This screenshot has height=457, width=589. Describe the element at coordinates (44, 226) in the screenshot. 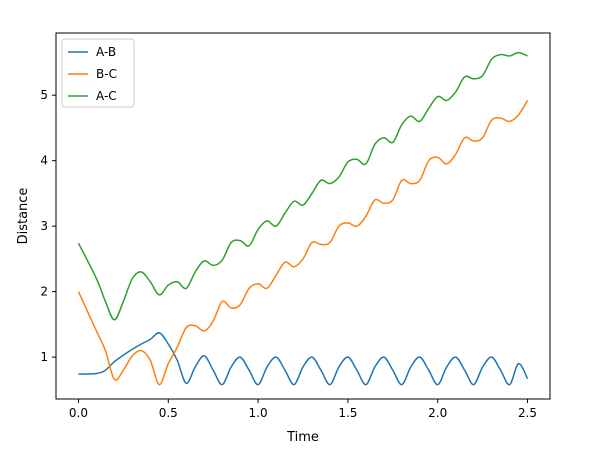

I see `y-tick-label: 3` at that location.